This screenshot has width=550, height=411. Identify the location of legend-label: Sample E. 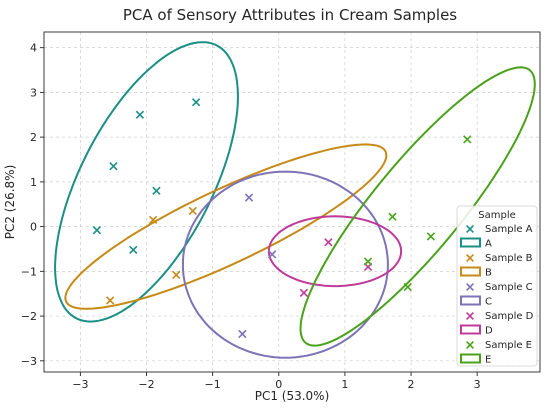
(508, 345).